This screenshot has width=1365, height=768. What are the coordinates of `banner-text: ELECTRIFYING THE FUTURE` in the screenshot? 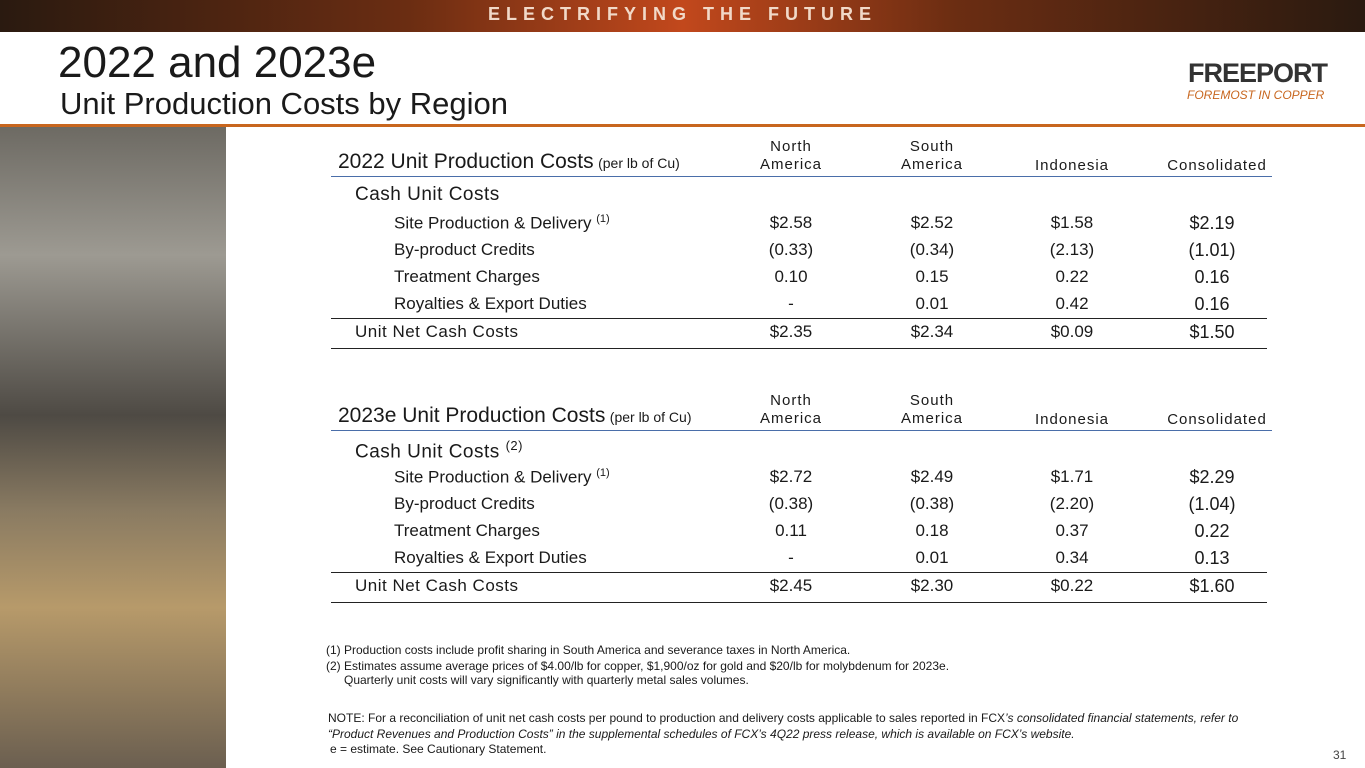 It's located at (682, 14).